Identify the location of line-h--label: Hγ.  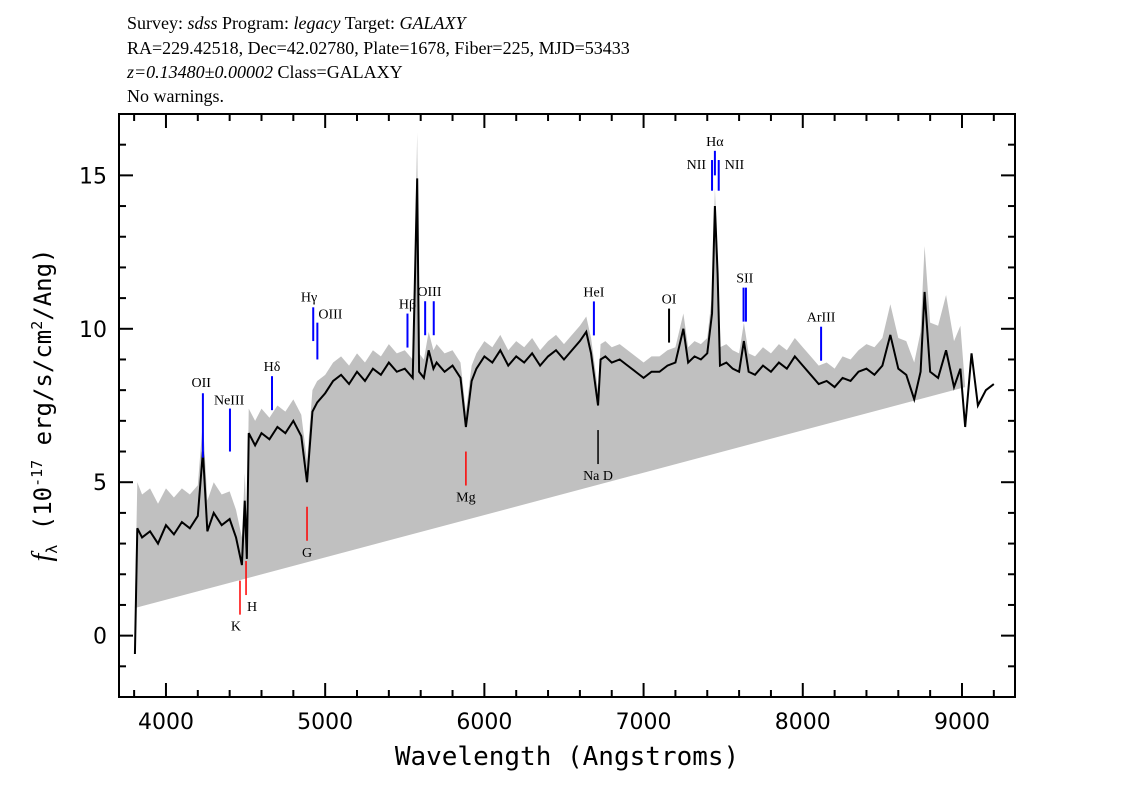
(309, 297).